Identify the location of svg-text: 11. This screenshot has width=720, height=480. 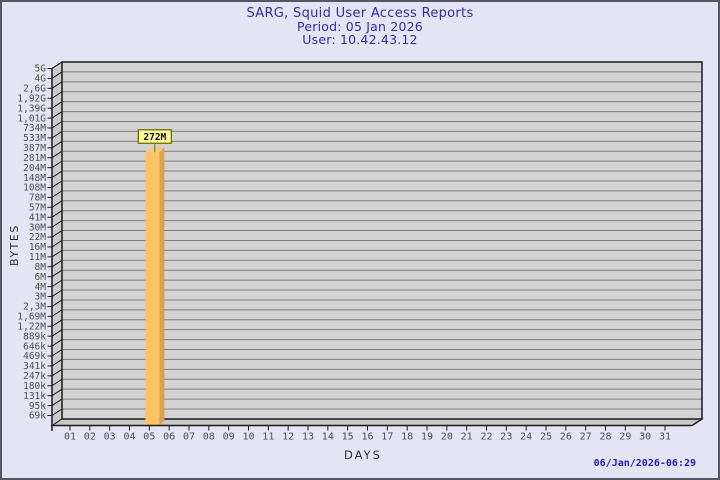
(268, 437).